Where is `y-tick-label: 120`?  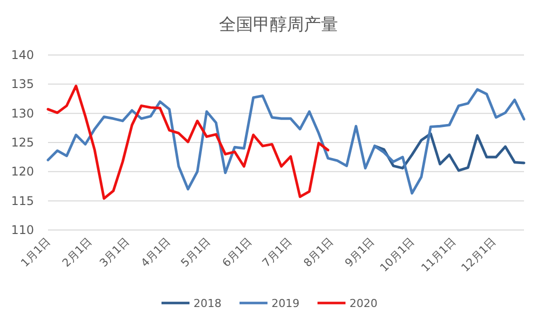 y-tick-label: 120 is located at coordinates (22, 171).